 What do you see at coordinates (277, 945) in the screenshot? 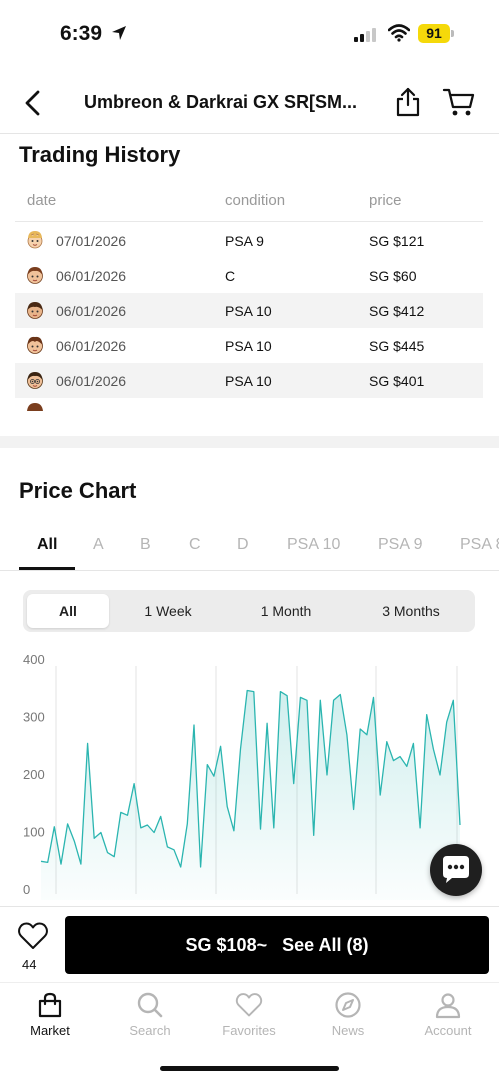
I see `see-all-listings-button: SG $108~ See All (8)` at bounding box center [277, 945].